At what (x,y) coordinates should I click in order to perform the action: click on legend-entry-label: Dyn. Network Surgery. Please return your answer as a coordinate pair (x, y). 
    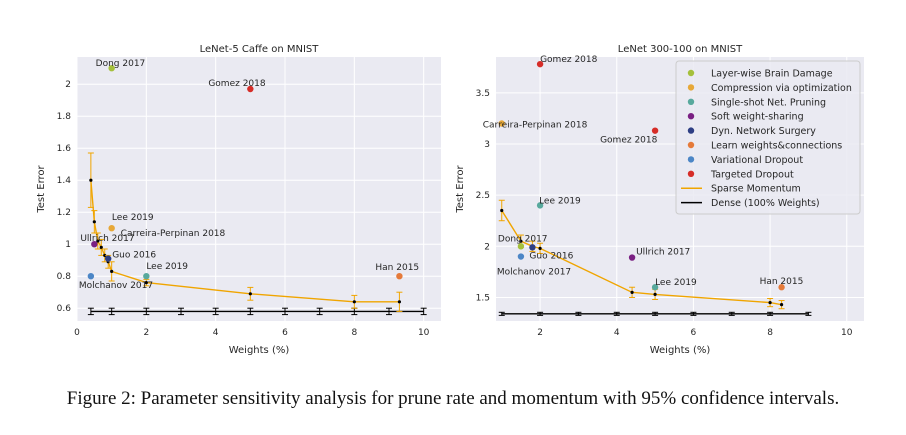
    Looking at the image, I should click on (763, 131).